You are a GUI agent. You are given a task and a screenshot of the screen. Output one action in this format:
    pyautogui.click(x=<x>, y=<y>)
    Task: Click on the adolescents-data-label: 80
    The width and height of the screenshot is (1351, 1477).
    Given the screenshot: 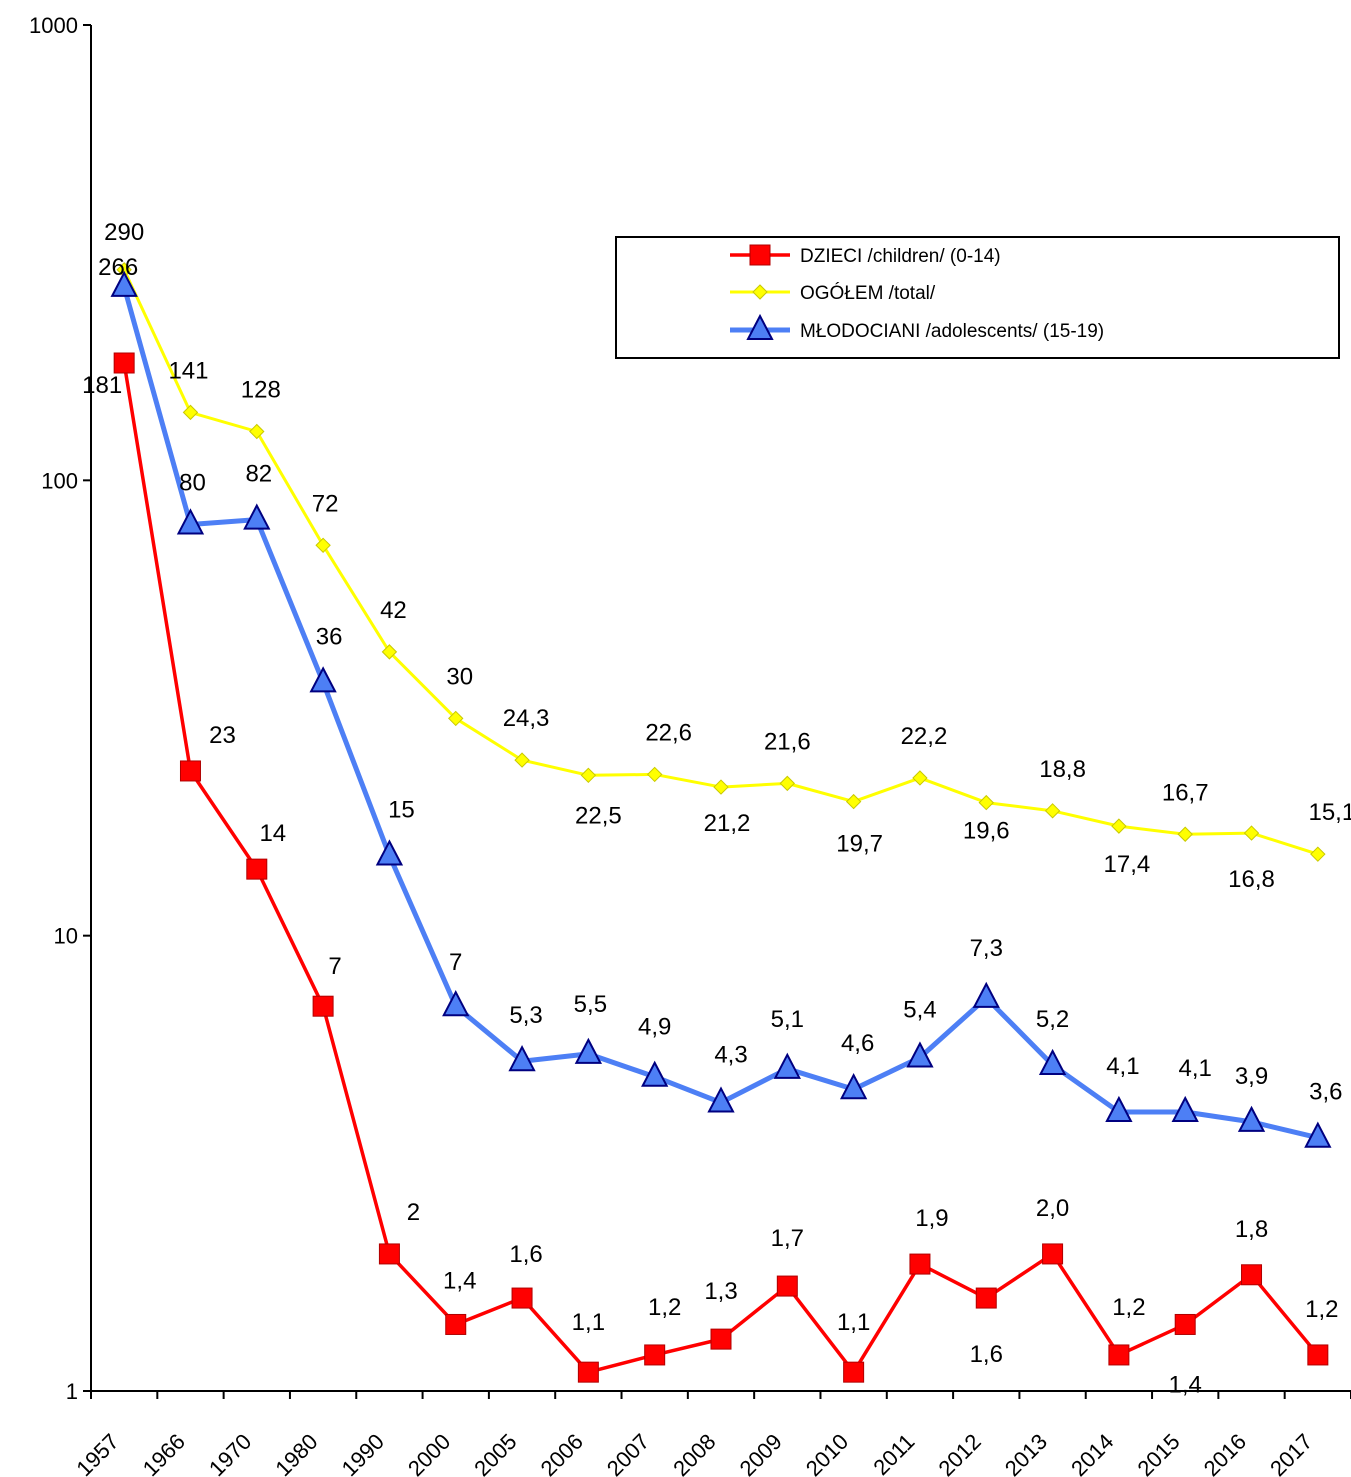 What is the action you would take?
    pyautogui.click(x=192, y=482)
    